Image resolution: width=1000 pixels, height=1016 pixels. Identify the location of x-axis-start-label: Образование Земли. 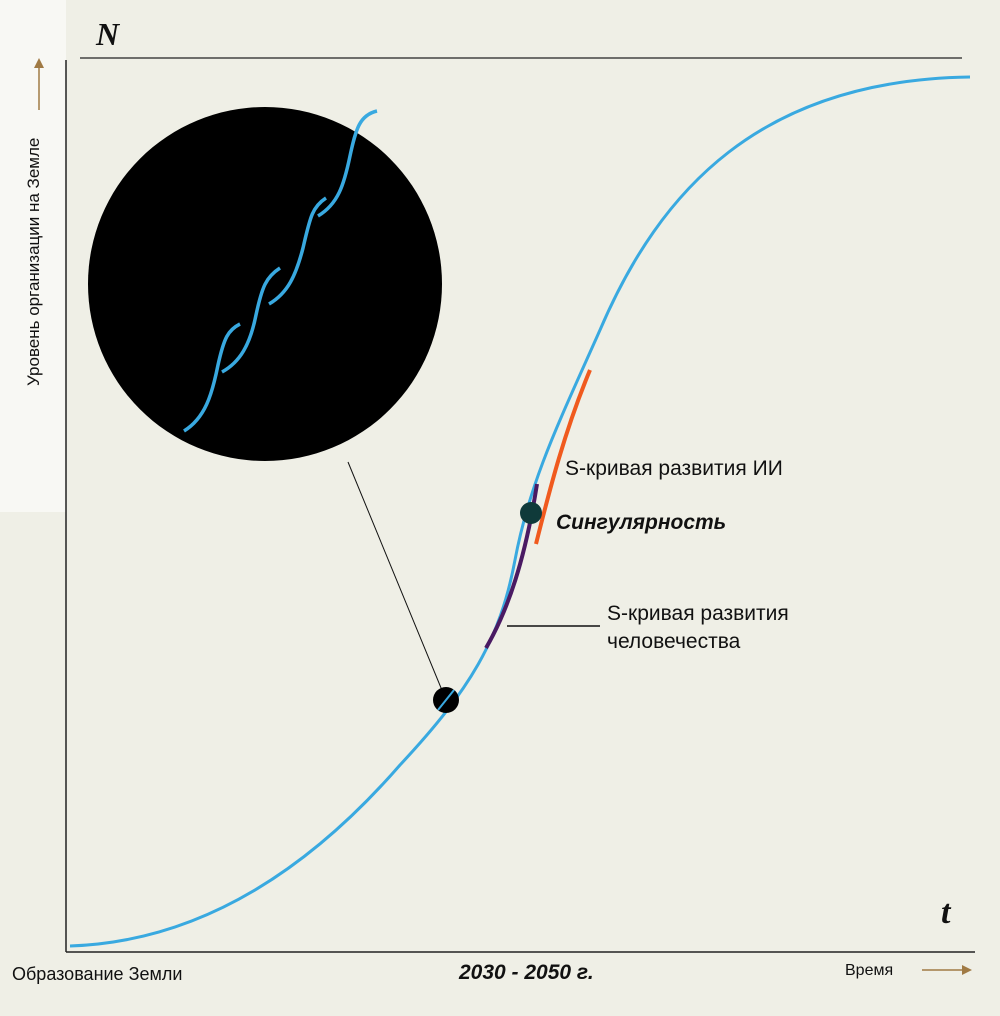
(97, 974).